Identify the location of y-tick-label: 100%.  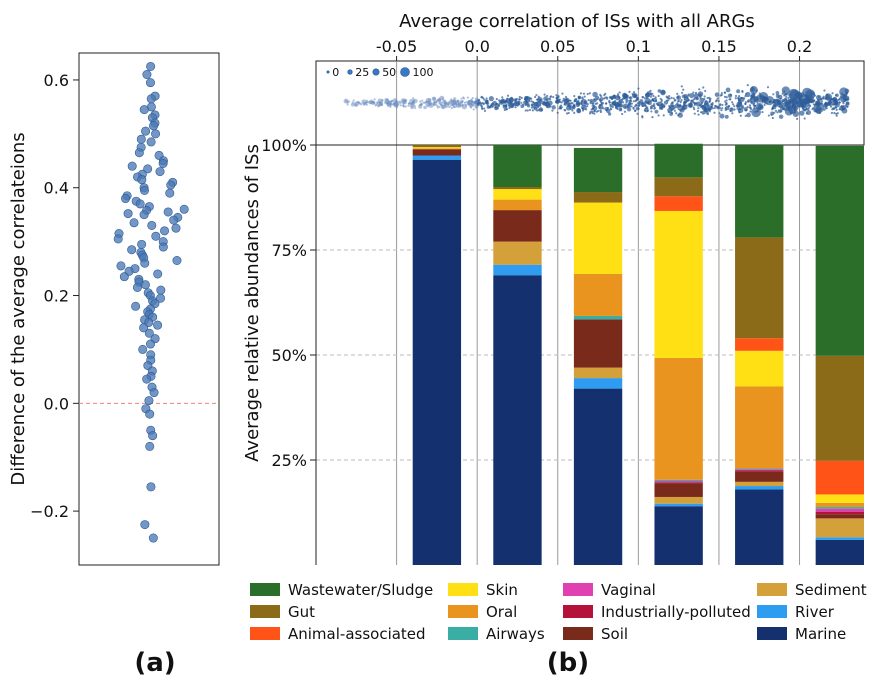
(284, 145).